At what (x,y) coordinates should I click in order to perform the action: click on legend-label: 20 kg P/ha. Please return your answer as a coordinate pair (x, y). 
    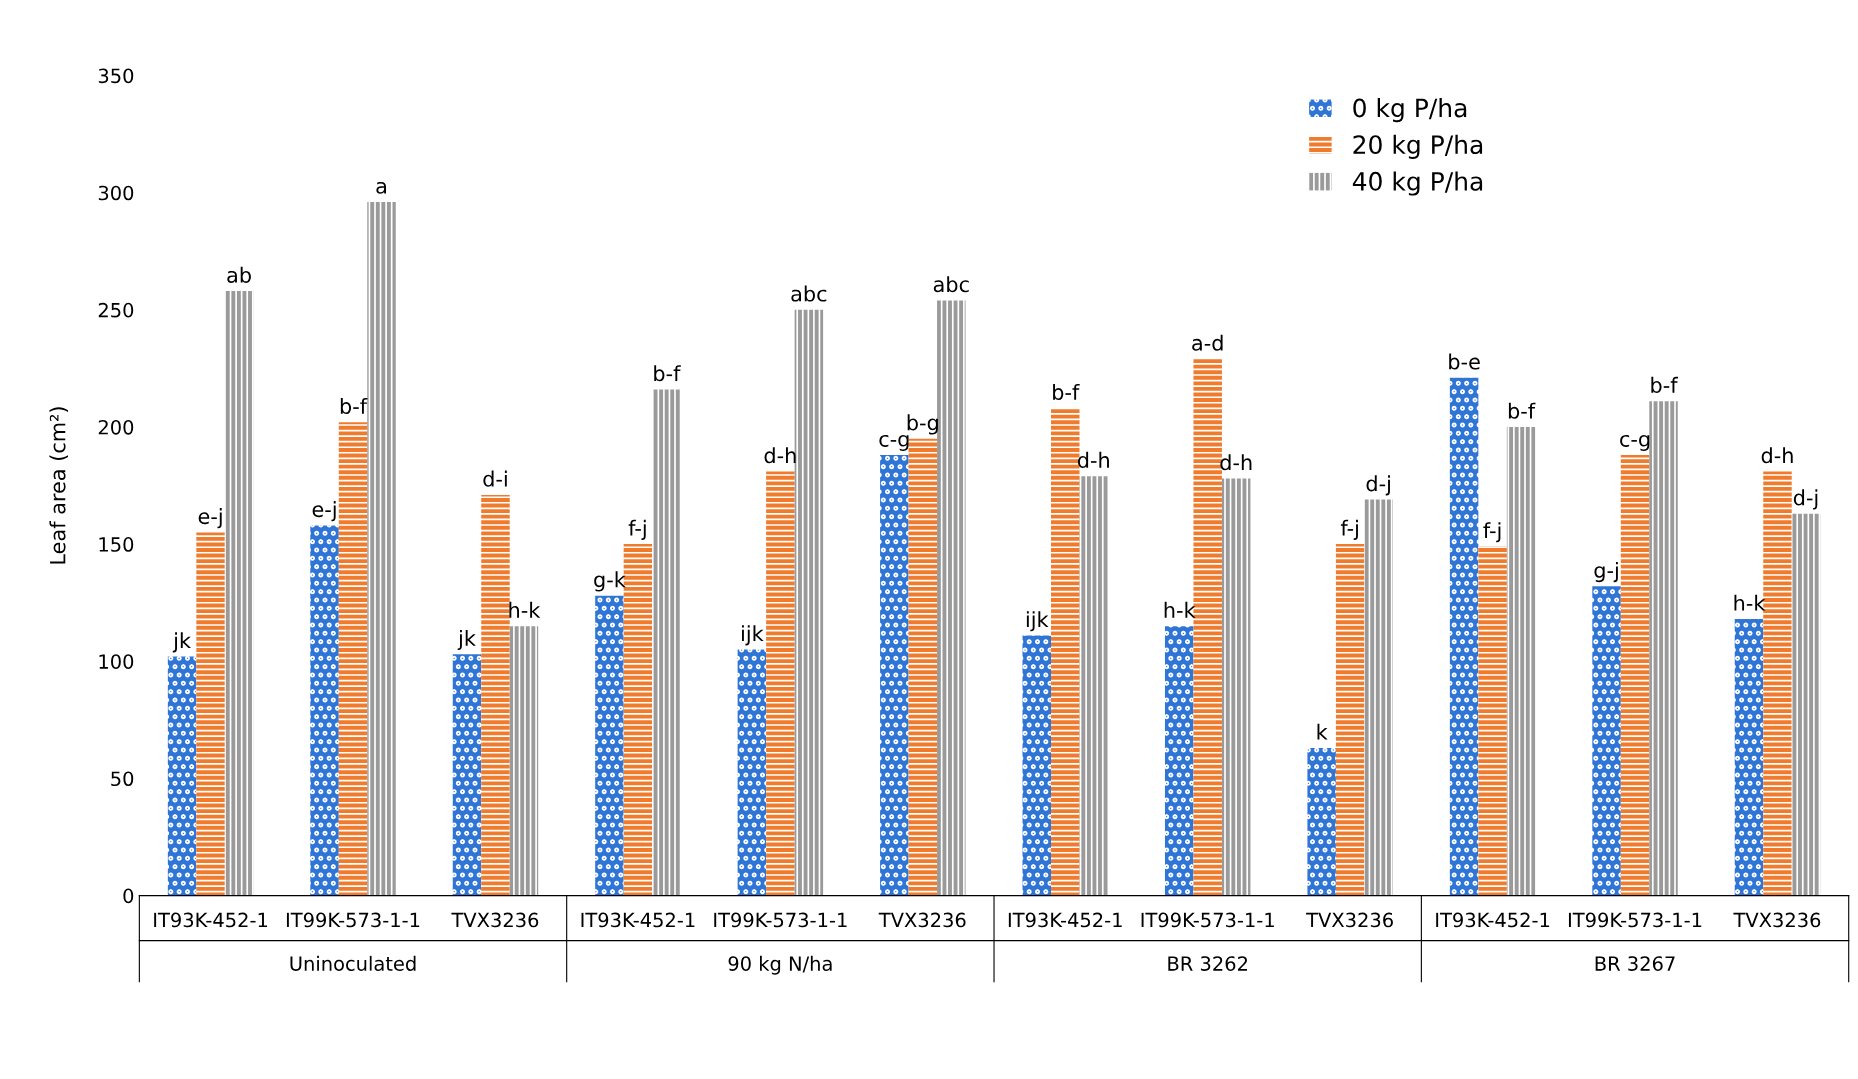
    Looking at the image, I should click on (1418, 146).